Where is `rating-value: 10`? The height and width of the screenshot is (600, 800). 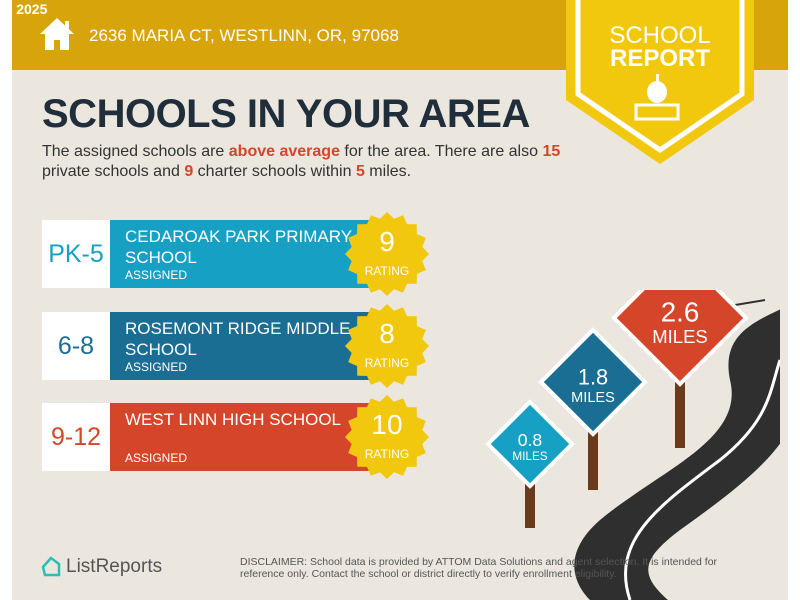 rating-value: 10 is located at coordinates (387, 424).